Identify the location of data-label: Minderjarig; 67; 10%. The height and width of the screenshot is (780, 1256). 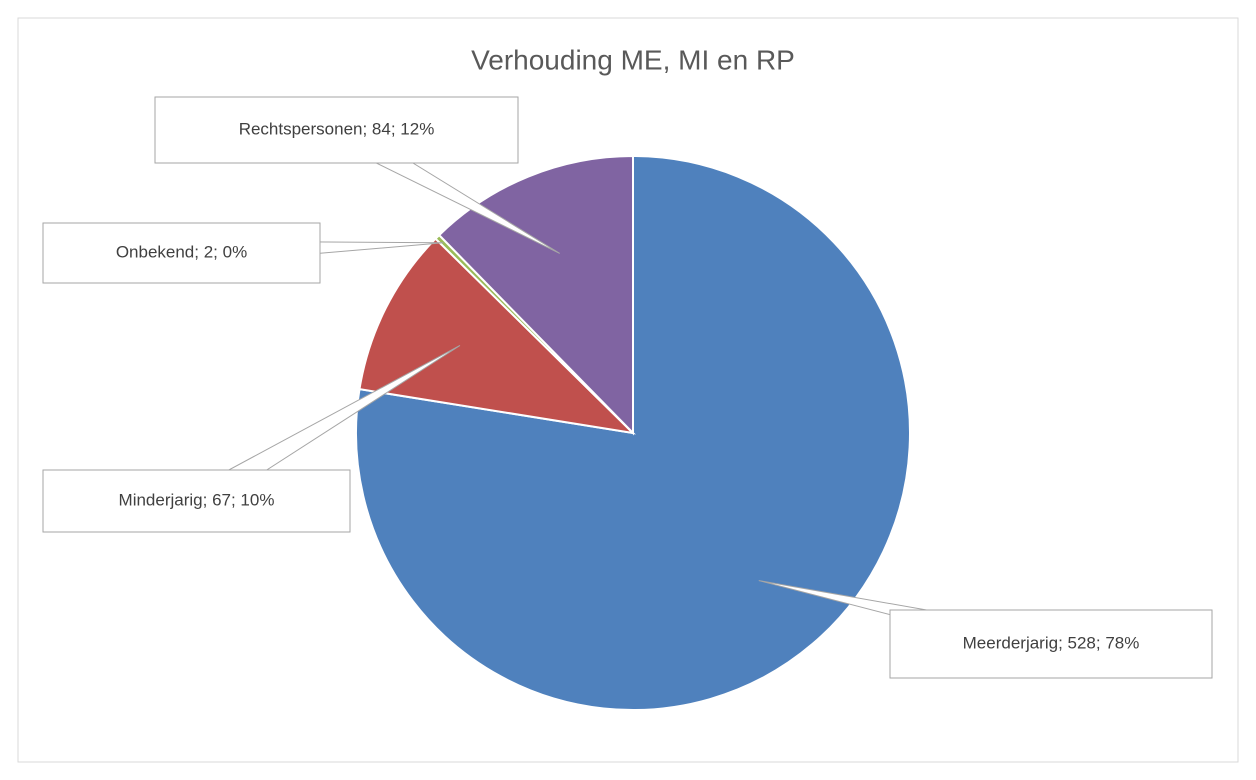
(197, 499).